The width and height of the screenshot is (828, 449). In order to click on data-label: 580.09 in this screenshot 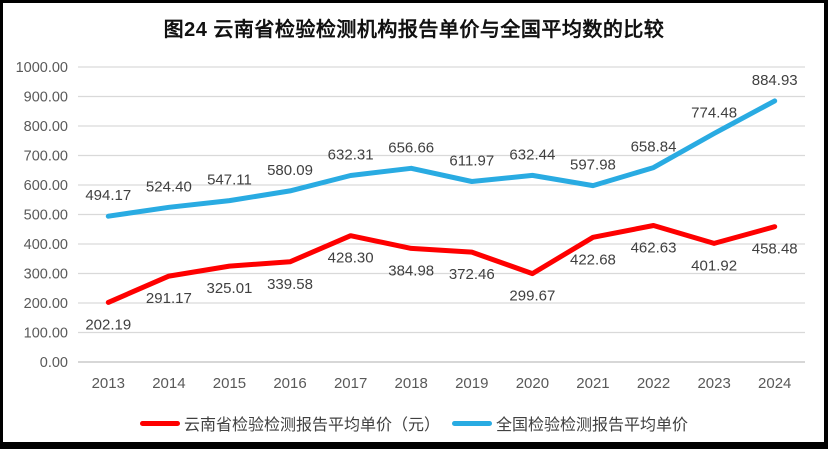, I will do `click(290, 170)`.